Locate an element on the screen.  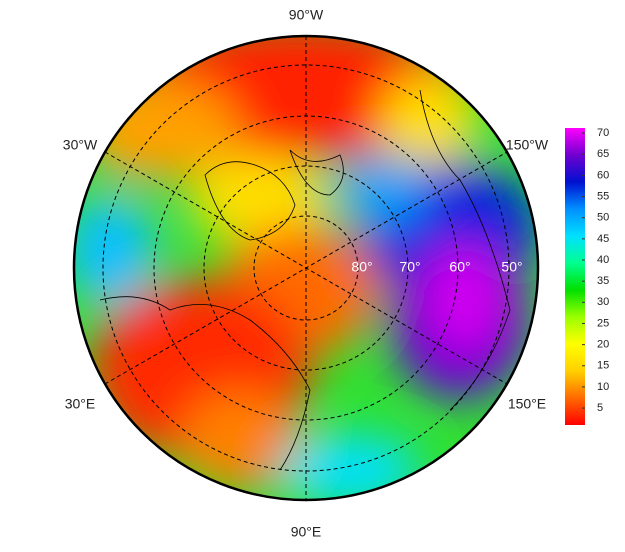
lon-label: 90°W is located at coordinates (306, 15).